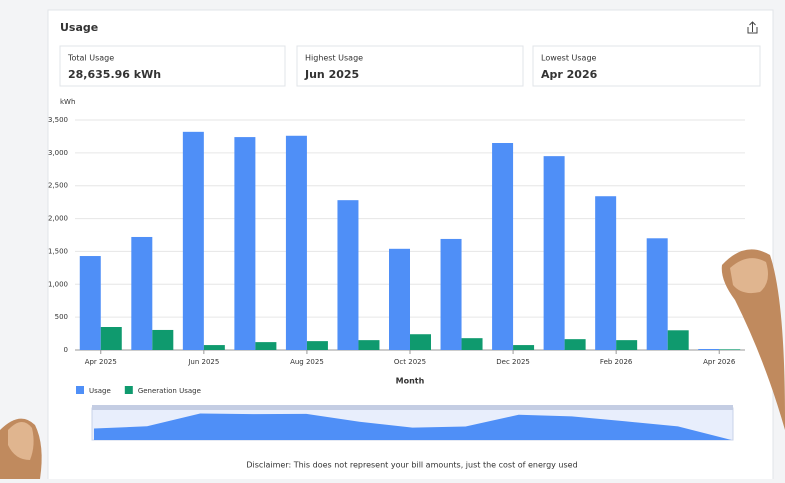 The height and width of the screenshot is (483, 785). I want to click on y-tick-label: 2,000, so click(58, 219).